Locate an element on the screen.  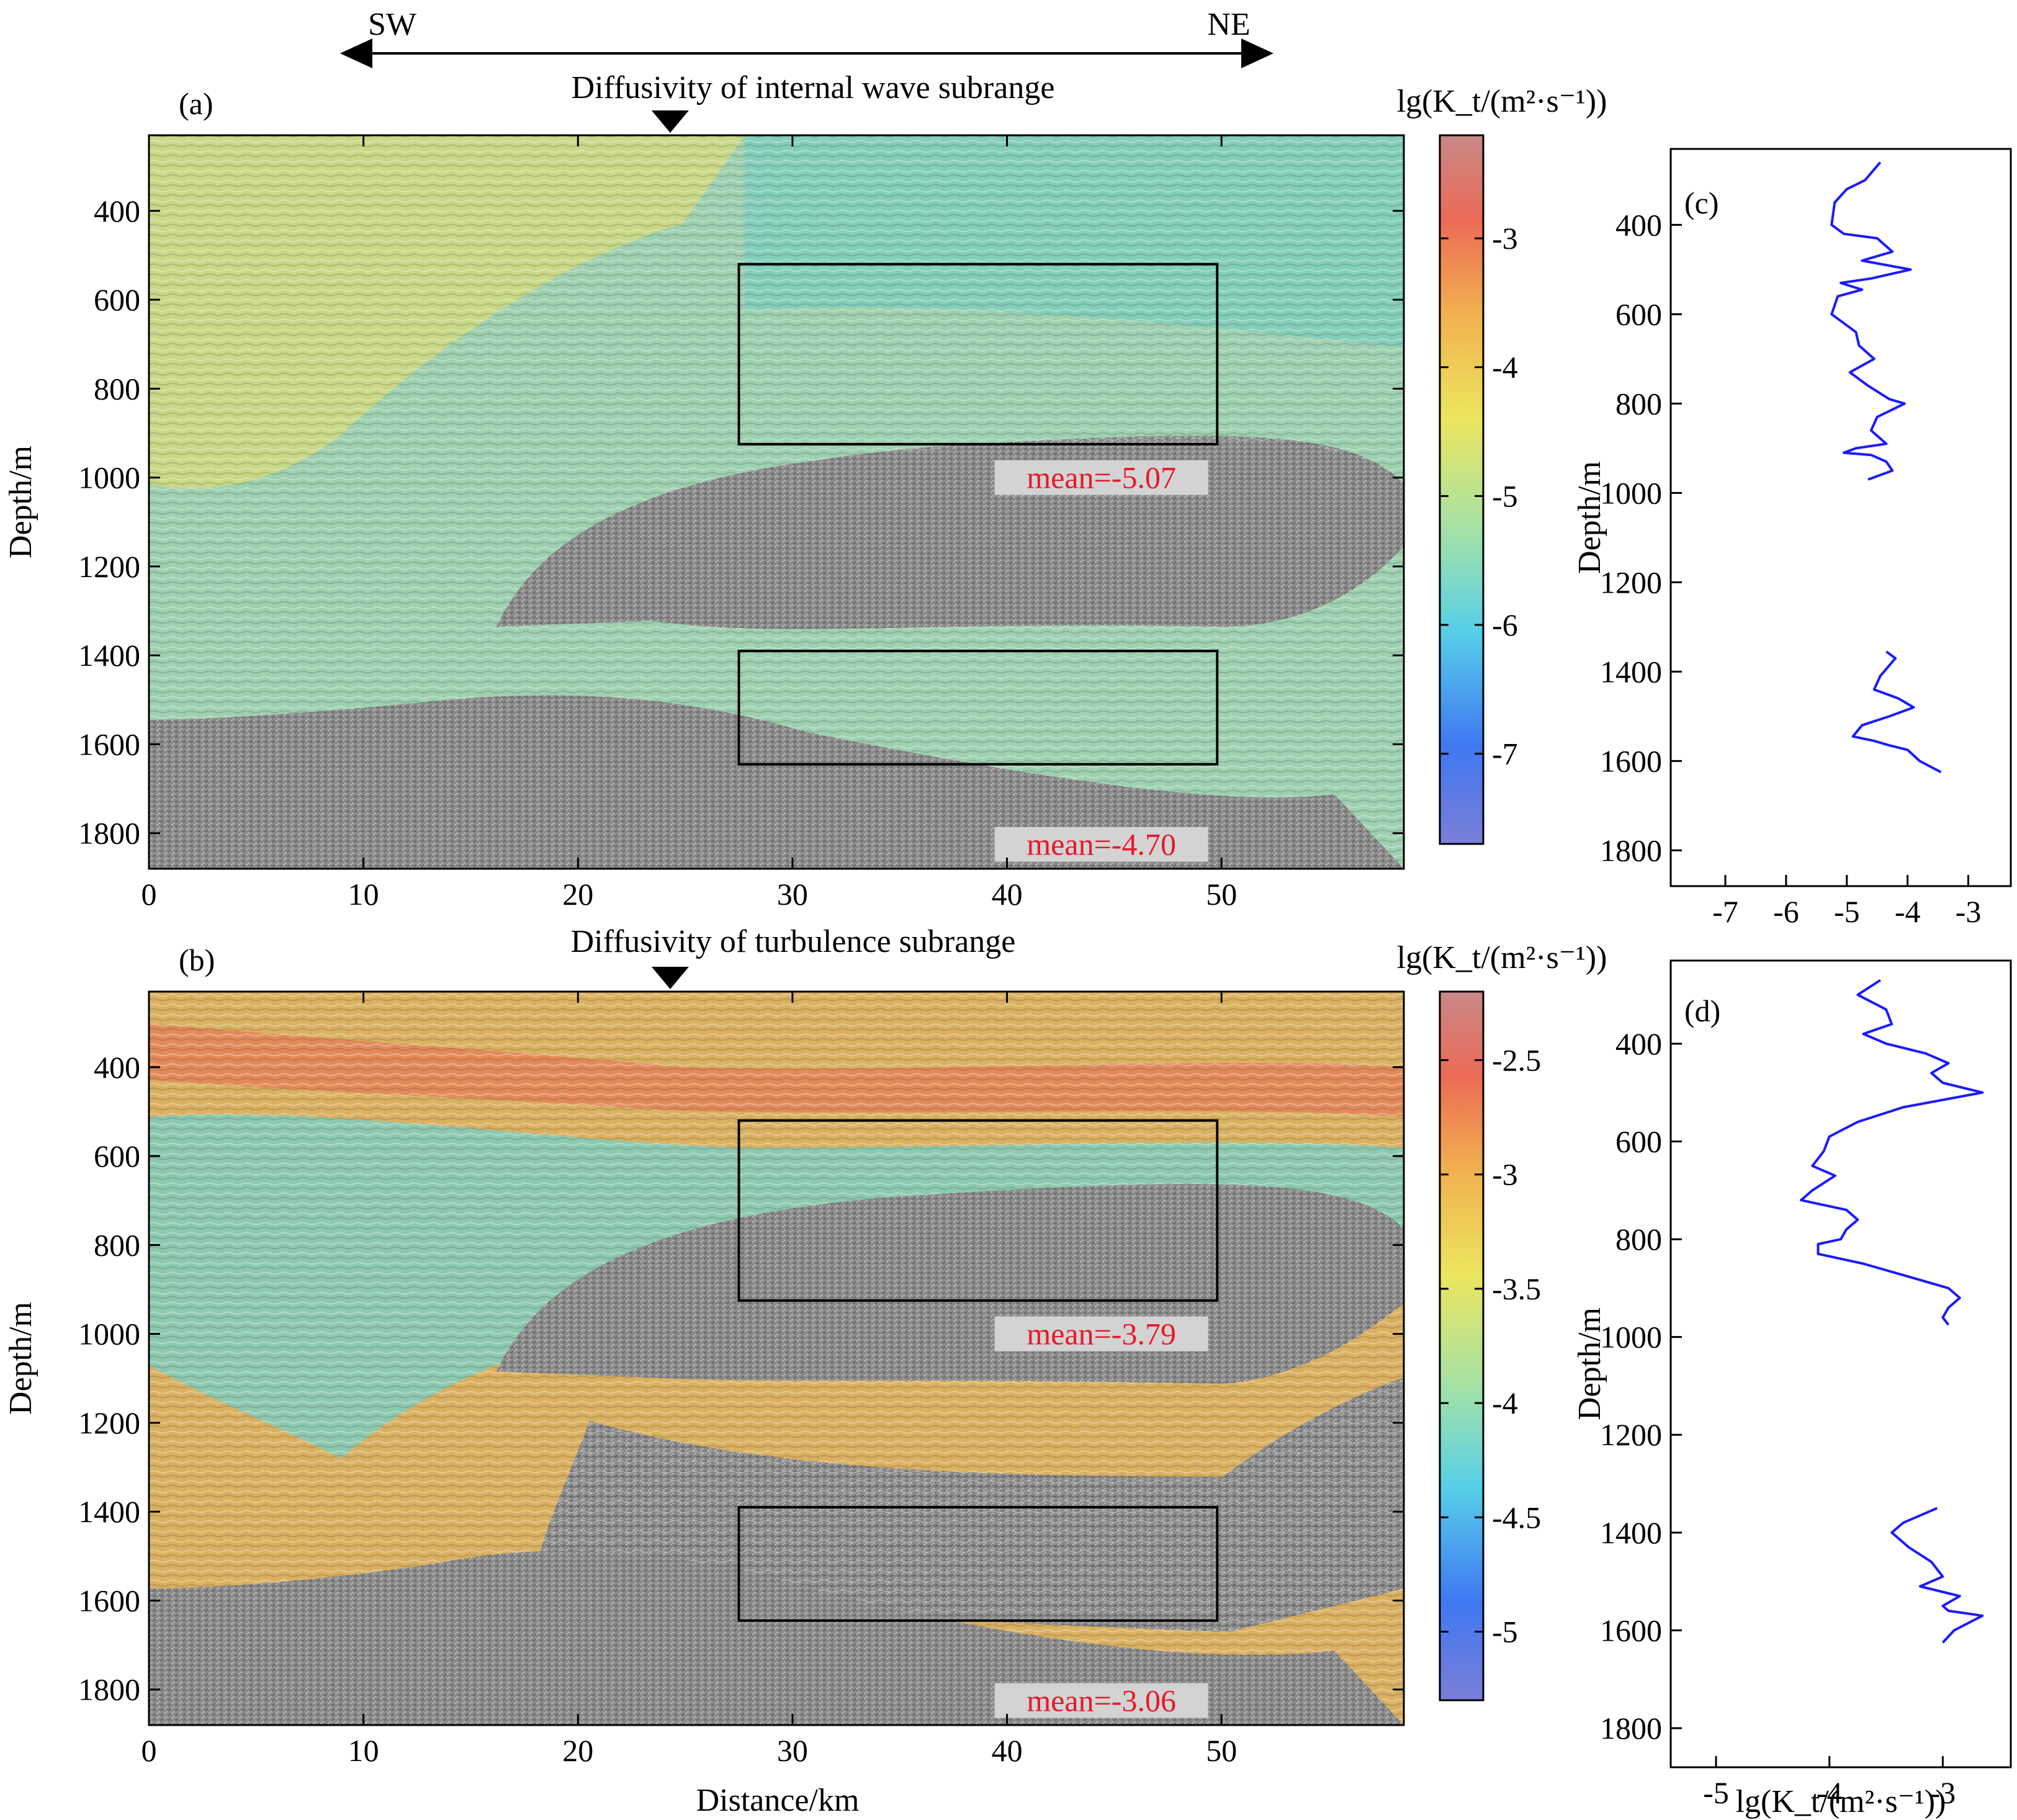
panel-b-boxes: mean=-3.79 mean=-3.06 is located at coordinates (978, 1418).